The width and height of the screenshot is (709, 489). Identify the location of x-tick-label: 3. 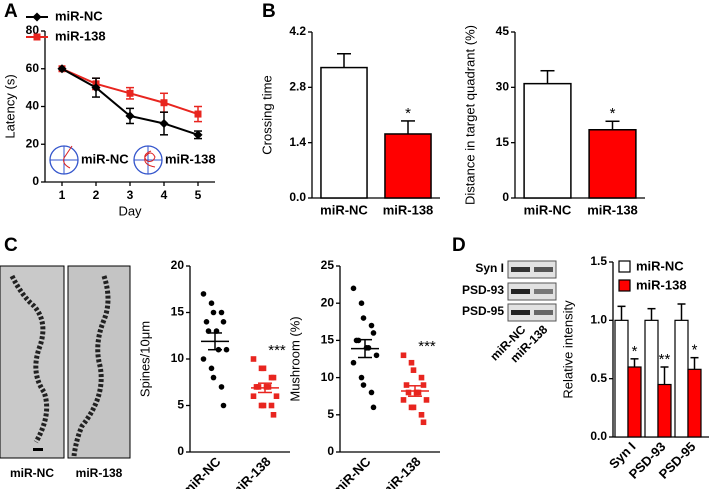
(130, 195).